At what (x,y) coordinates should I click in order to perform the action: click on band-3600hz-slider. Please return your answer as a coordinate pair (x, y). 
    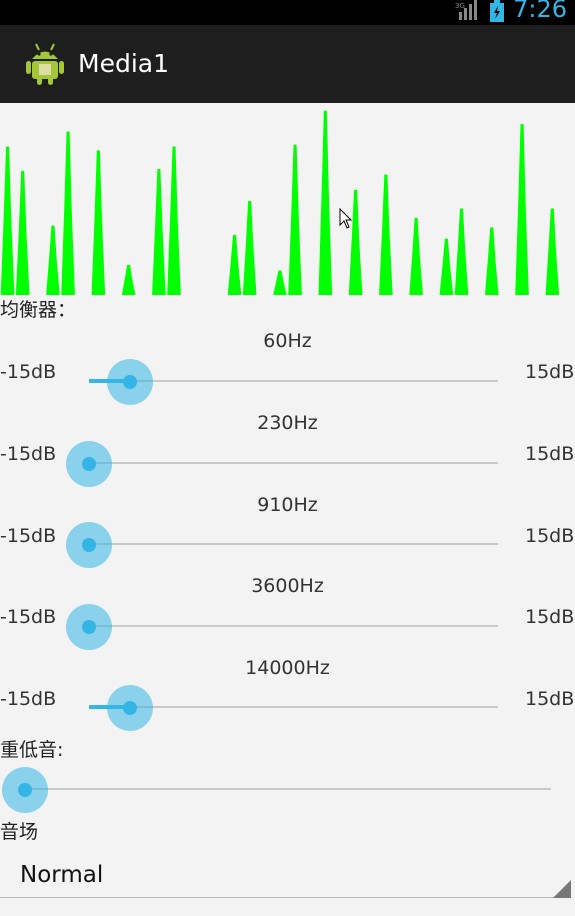
    Looking at the image, I should click on (282, 627).